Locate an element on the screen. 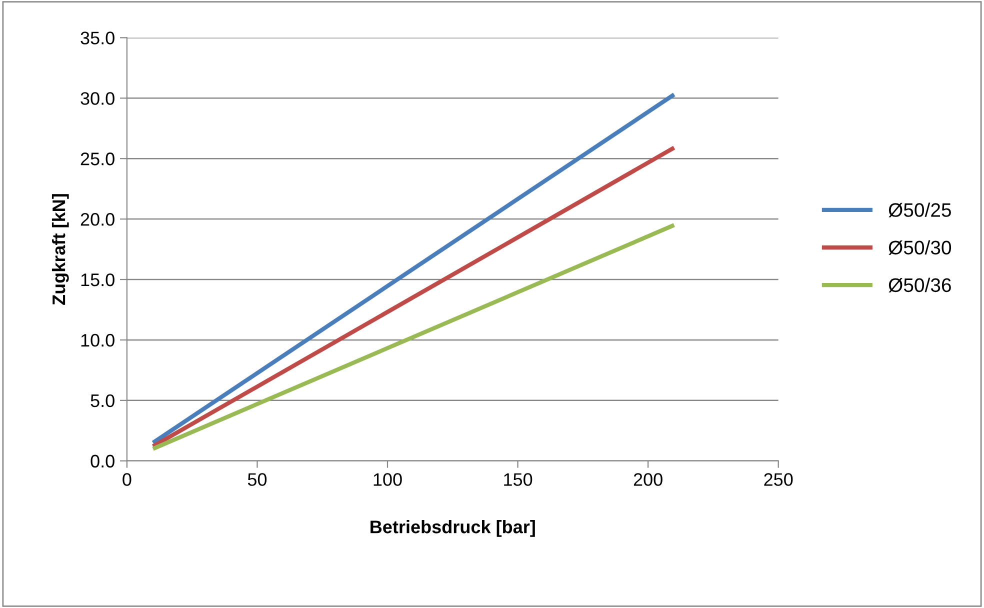  x-tick-label: 250 is located at coordinates (778, 479).